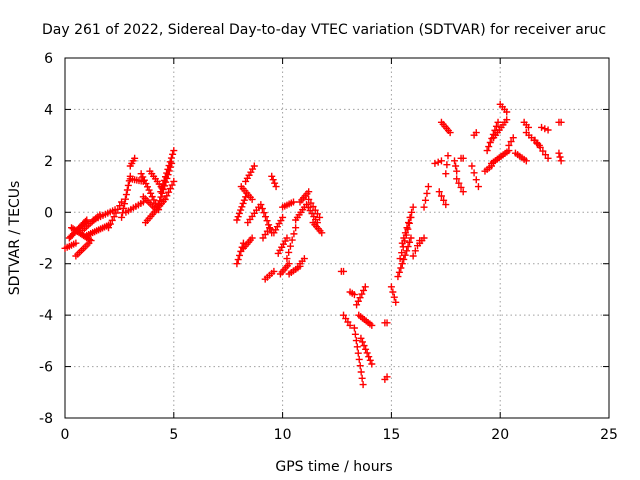 The height and width of the screenshot is (480, 640). I want to click on y-tick-label: 0, so click(48, 213).